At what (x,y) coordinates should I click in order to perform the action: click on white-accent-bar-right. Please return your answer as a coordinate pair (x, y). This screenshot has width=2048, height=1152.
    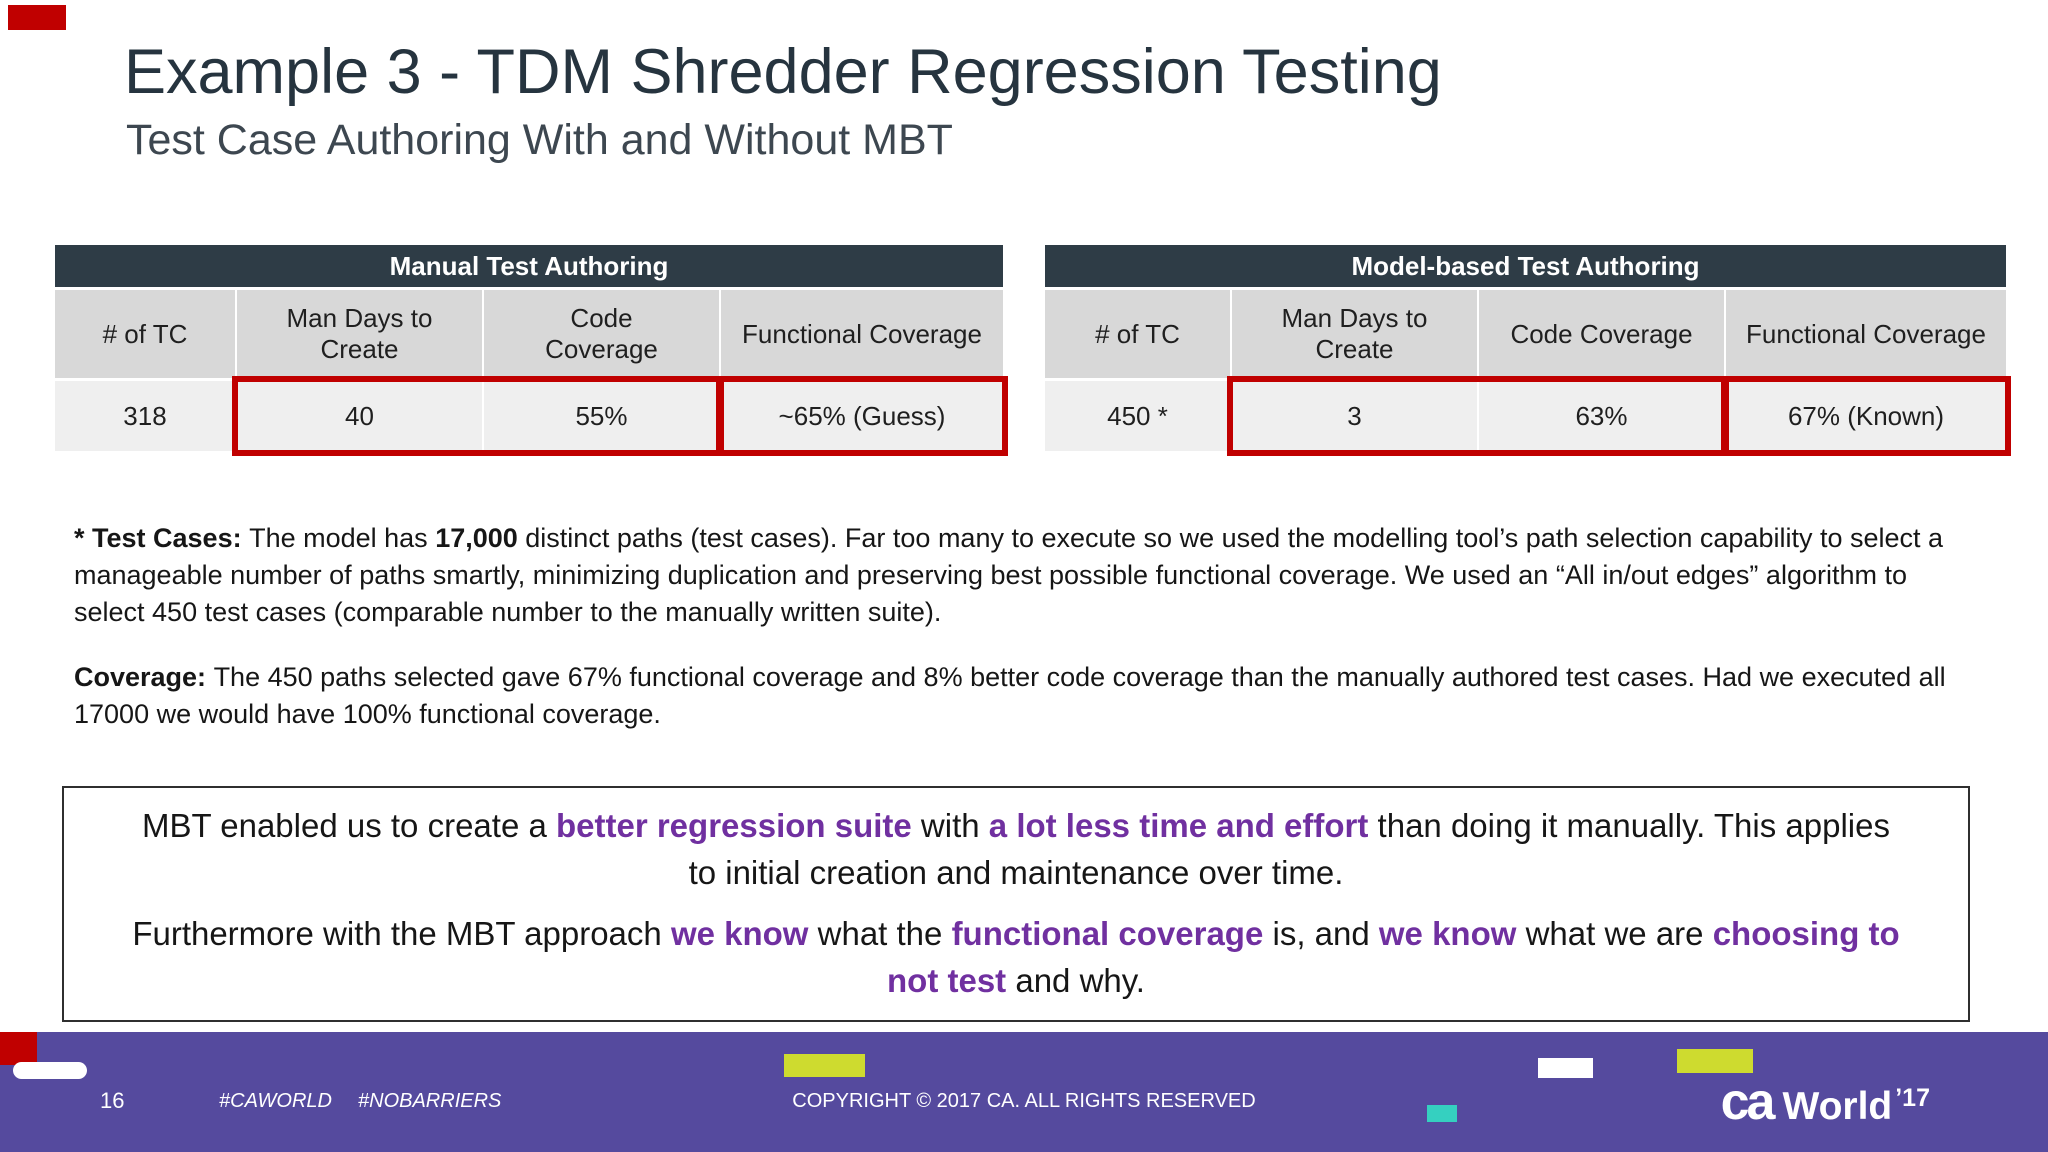
    Looking at the image, I should click on (1565, 1068).